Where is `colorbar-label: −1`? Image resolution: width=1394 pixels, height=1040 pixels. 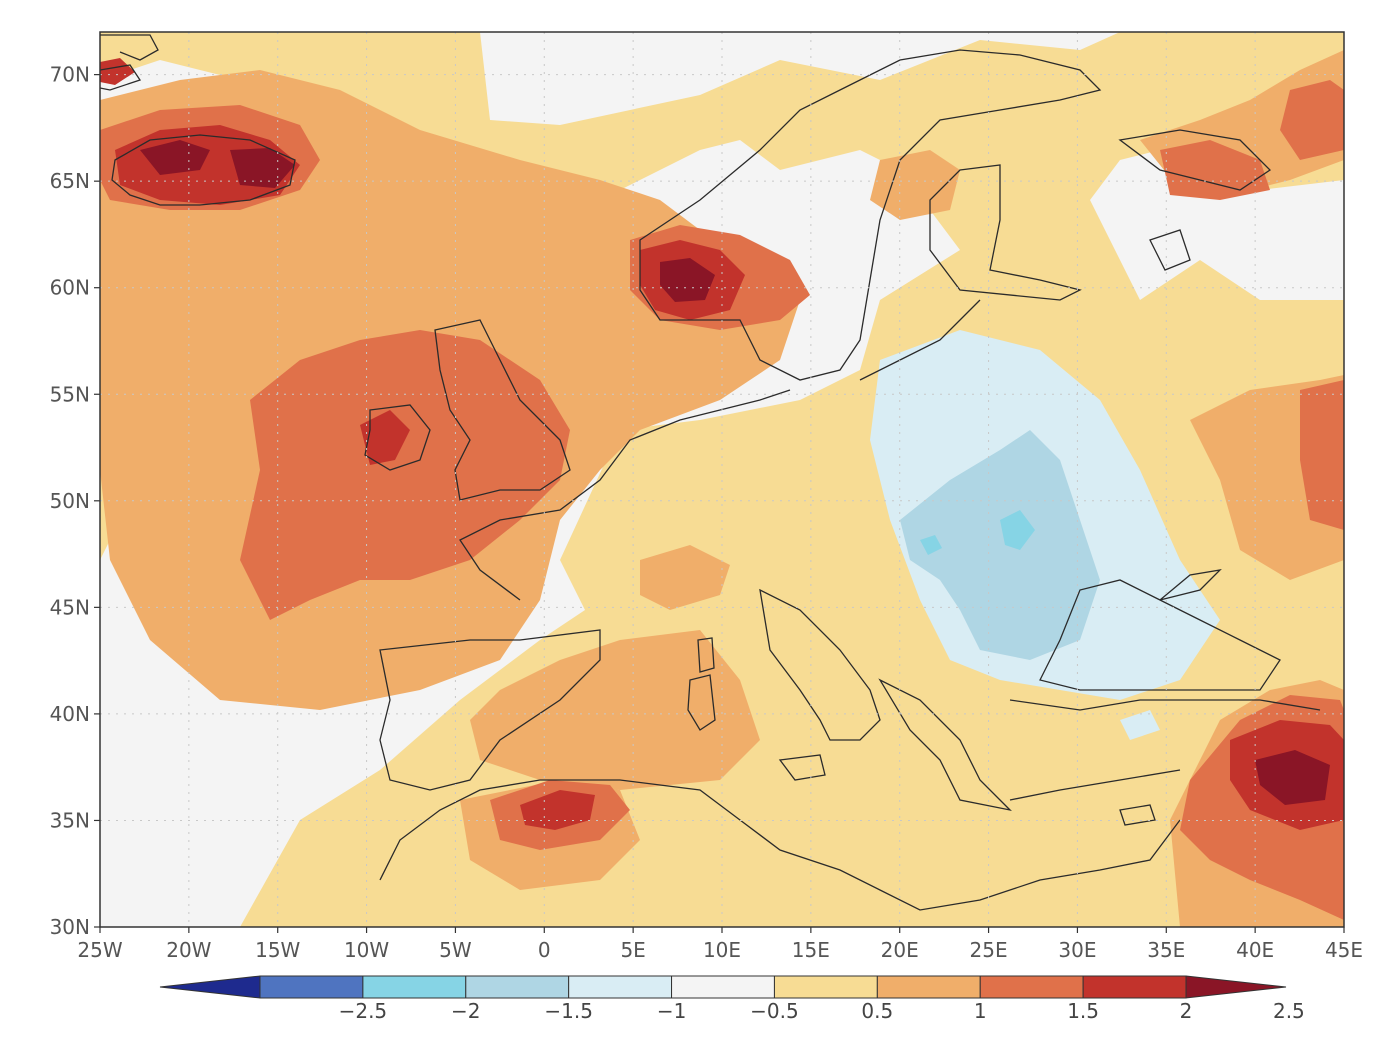
colorbar-label: −1 is located at coordinates (671, 1011).